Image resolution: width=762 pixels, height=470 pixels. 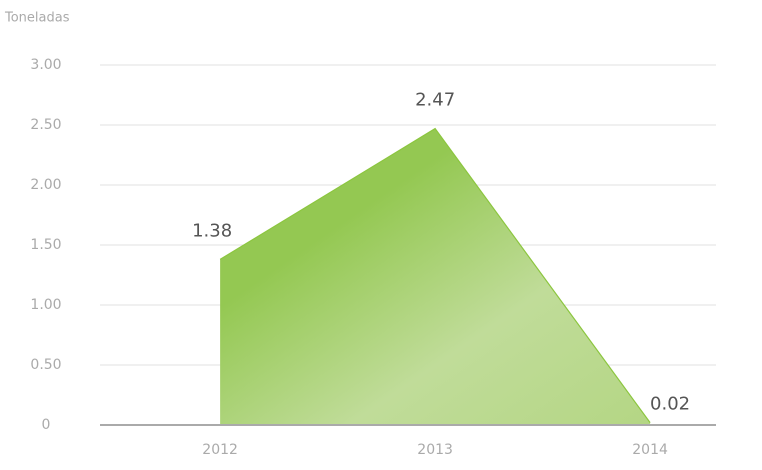 What do you see at coordinates (45, 245) in the screenshot?
I see `y-tick-label: 1.50` at bounding box center [45, 245].